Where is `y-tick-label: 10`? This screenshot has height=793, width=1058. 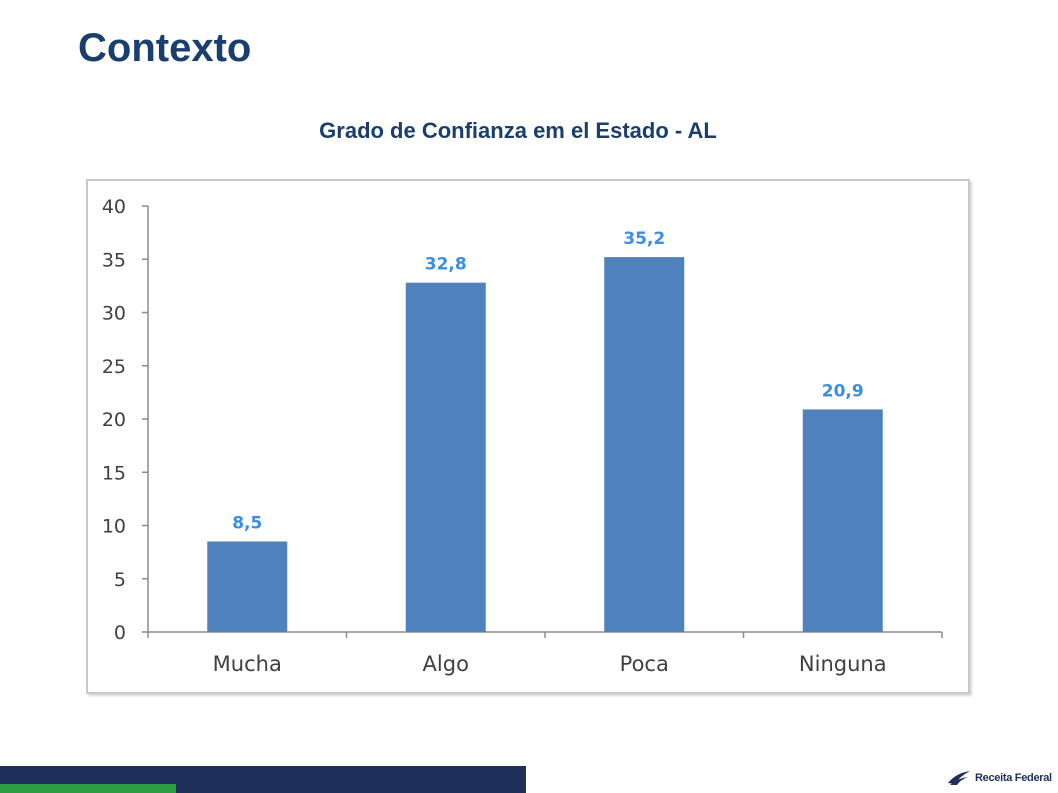
y-tick-label: 10 is located at coordinates (114, 527).